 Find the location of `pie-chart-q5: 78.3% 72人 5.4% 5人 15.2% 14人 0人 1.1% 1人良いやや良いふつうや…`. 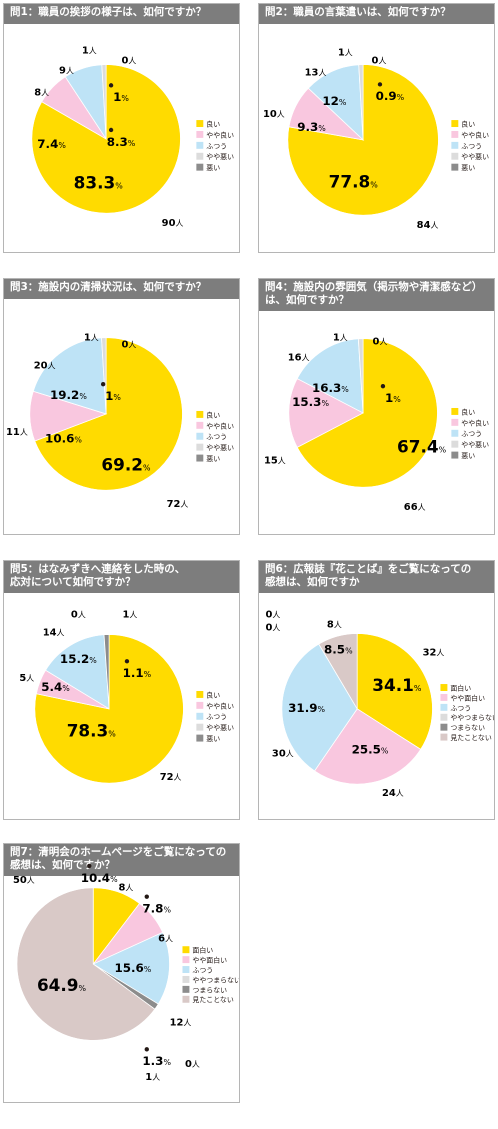

pie-chart-q5: 78.3% 72人 5.4% 5人 15.2% 14人 0人 1.1% 1人良いやや良いふつうや… is located at coordinates (126, 697).